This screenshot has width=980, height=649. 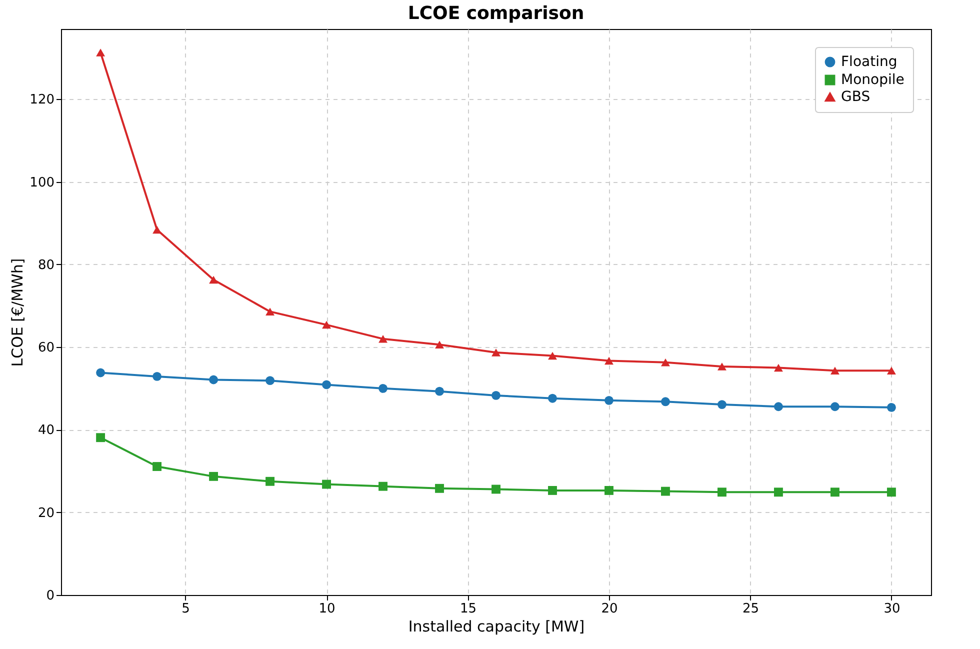 I want to click on y-tick-label: 100, so click(x=42, y=182).